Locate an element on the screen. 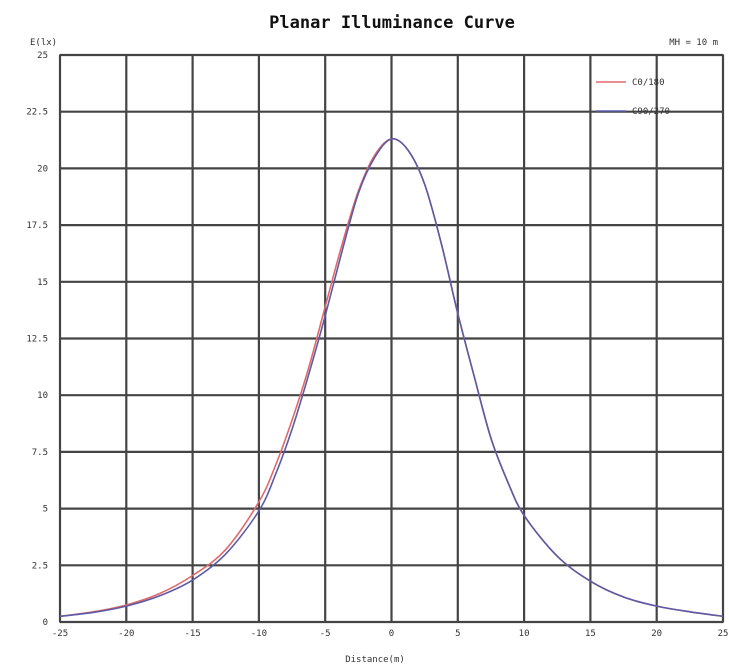 This screenshot has height=667, width=729. y-tick-label: 20 is located at coordinates (42, 169).